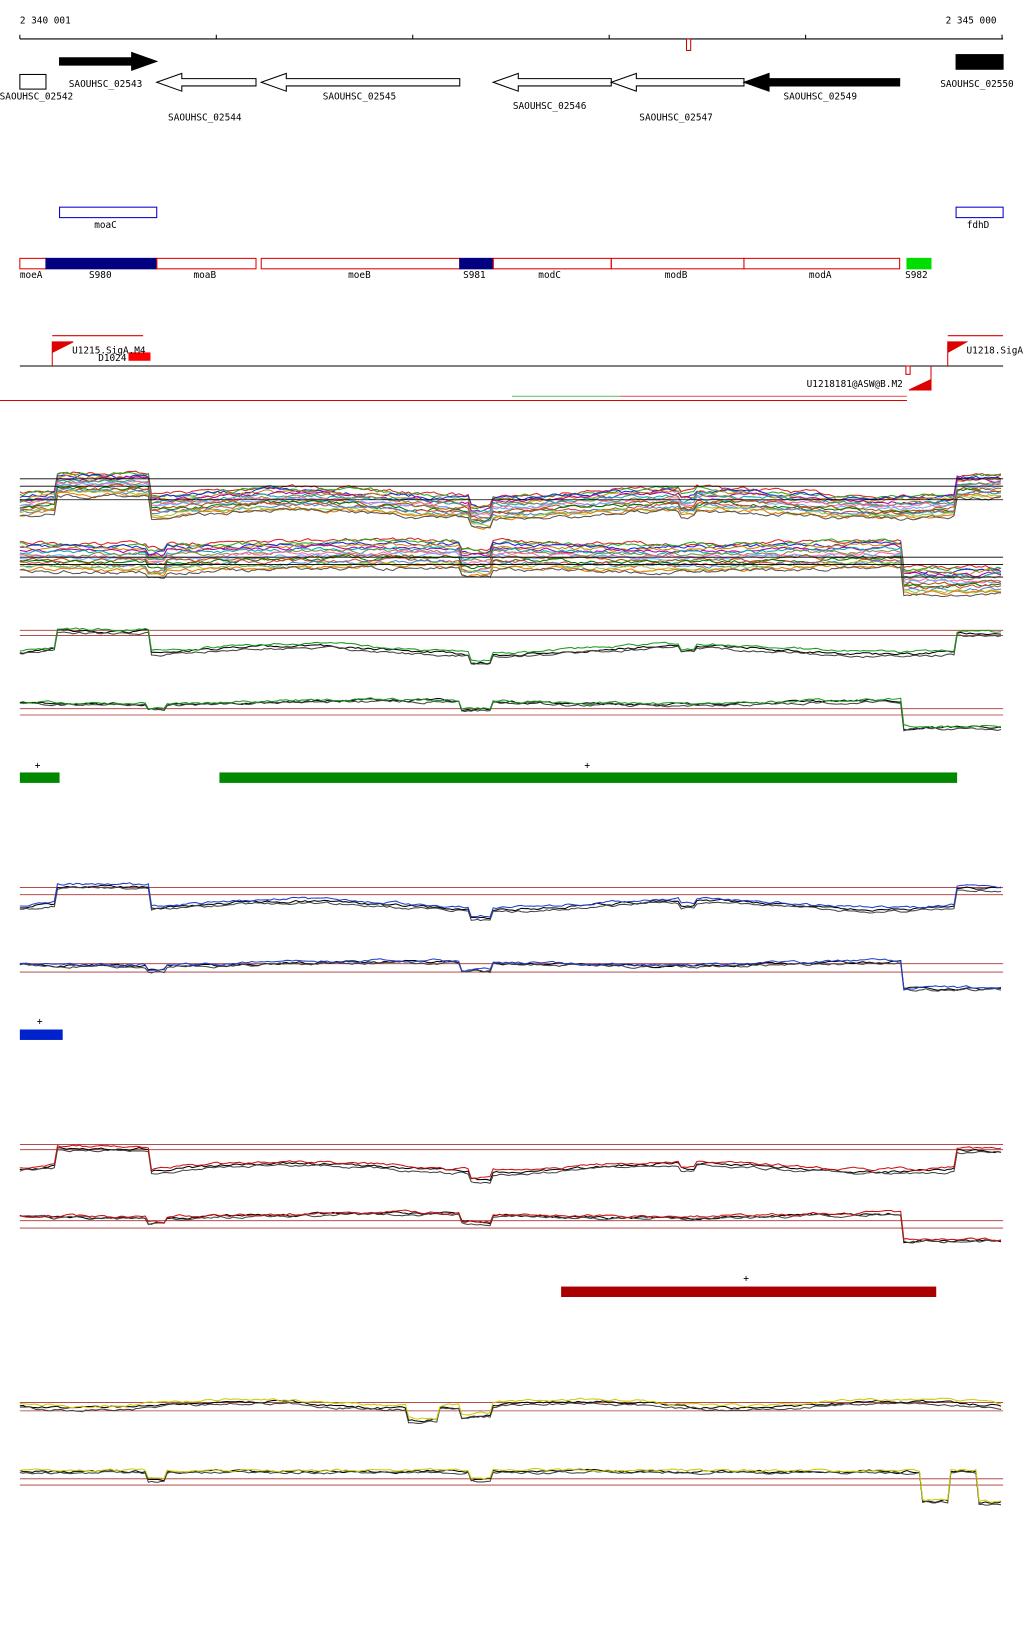  Describe the element at coordinates (112, 358) in the screenshot. I see `label: D1024` at that location.